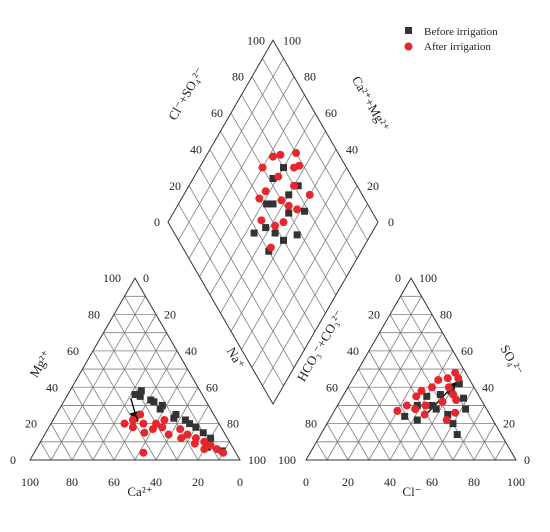 This screenshot has width=550, height=532. I want to click on anion-bottom-axis-label: Cl⁻, so click(411, 491).